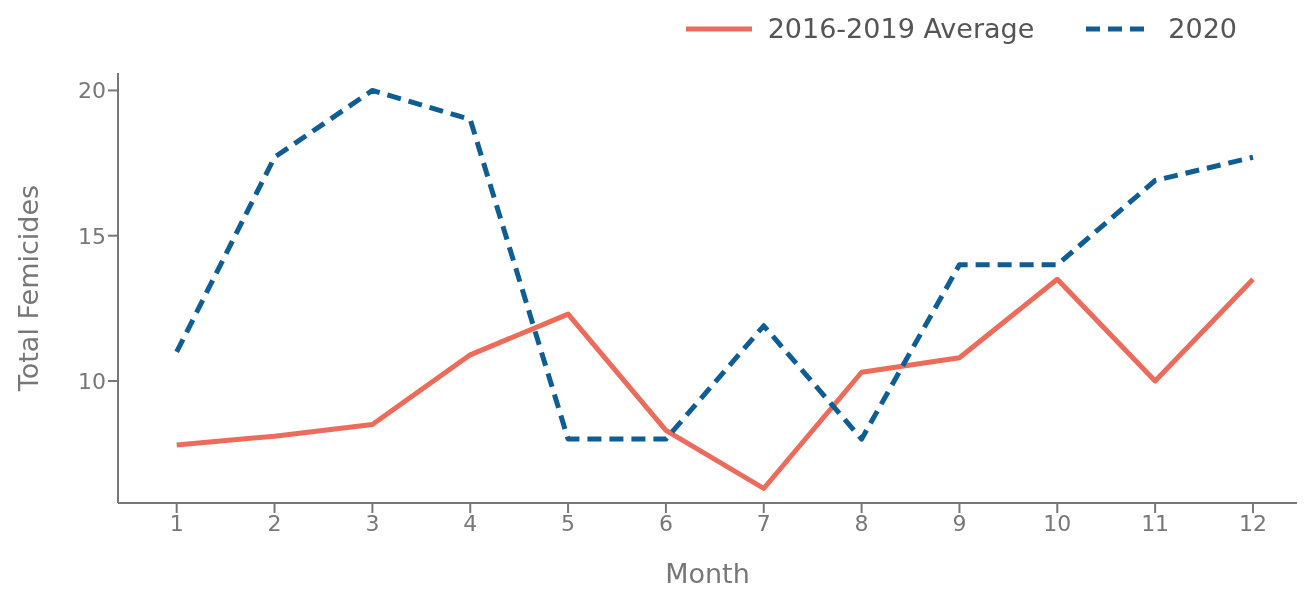 The height and width of the screenshot is (601, 1315). Describe the element at coordinates (92, 91) in the screenshot. I see `y-tick-label: 20` at that location.